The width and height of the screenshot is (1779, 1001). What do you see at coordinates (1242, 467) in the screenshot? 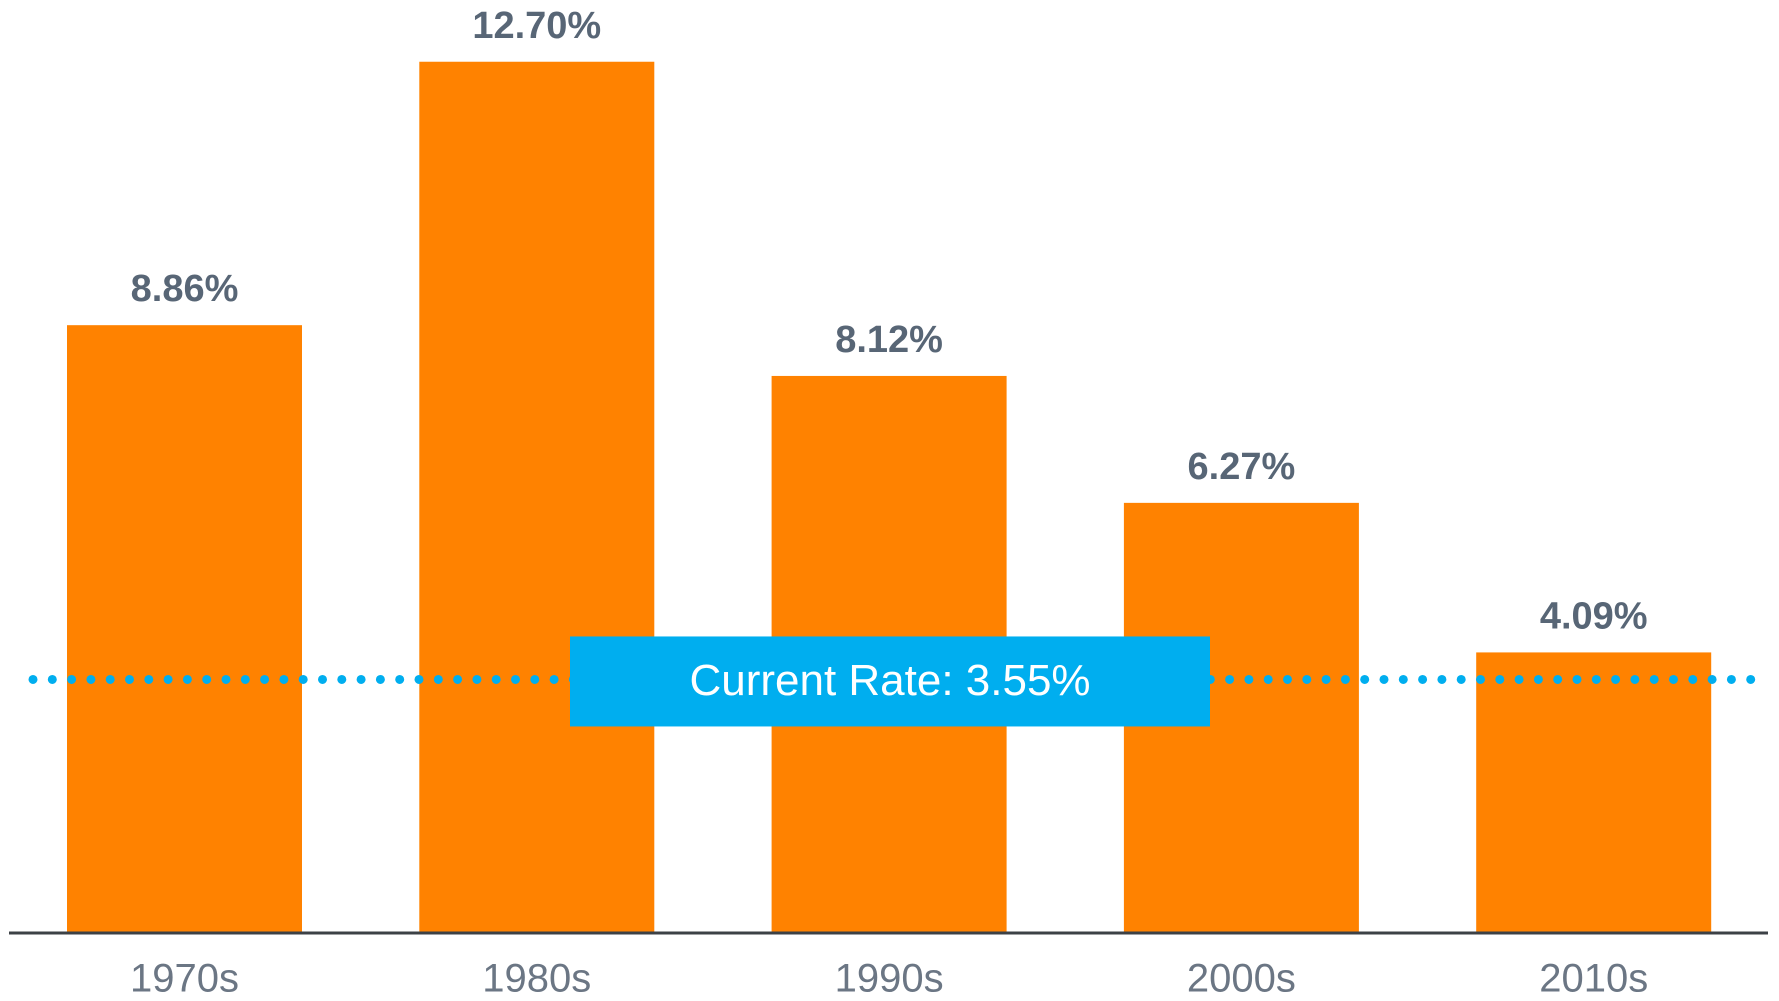
I see `data-label: 6.27%` at bounding box center [1242, 467].